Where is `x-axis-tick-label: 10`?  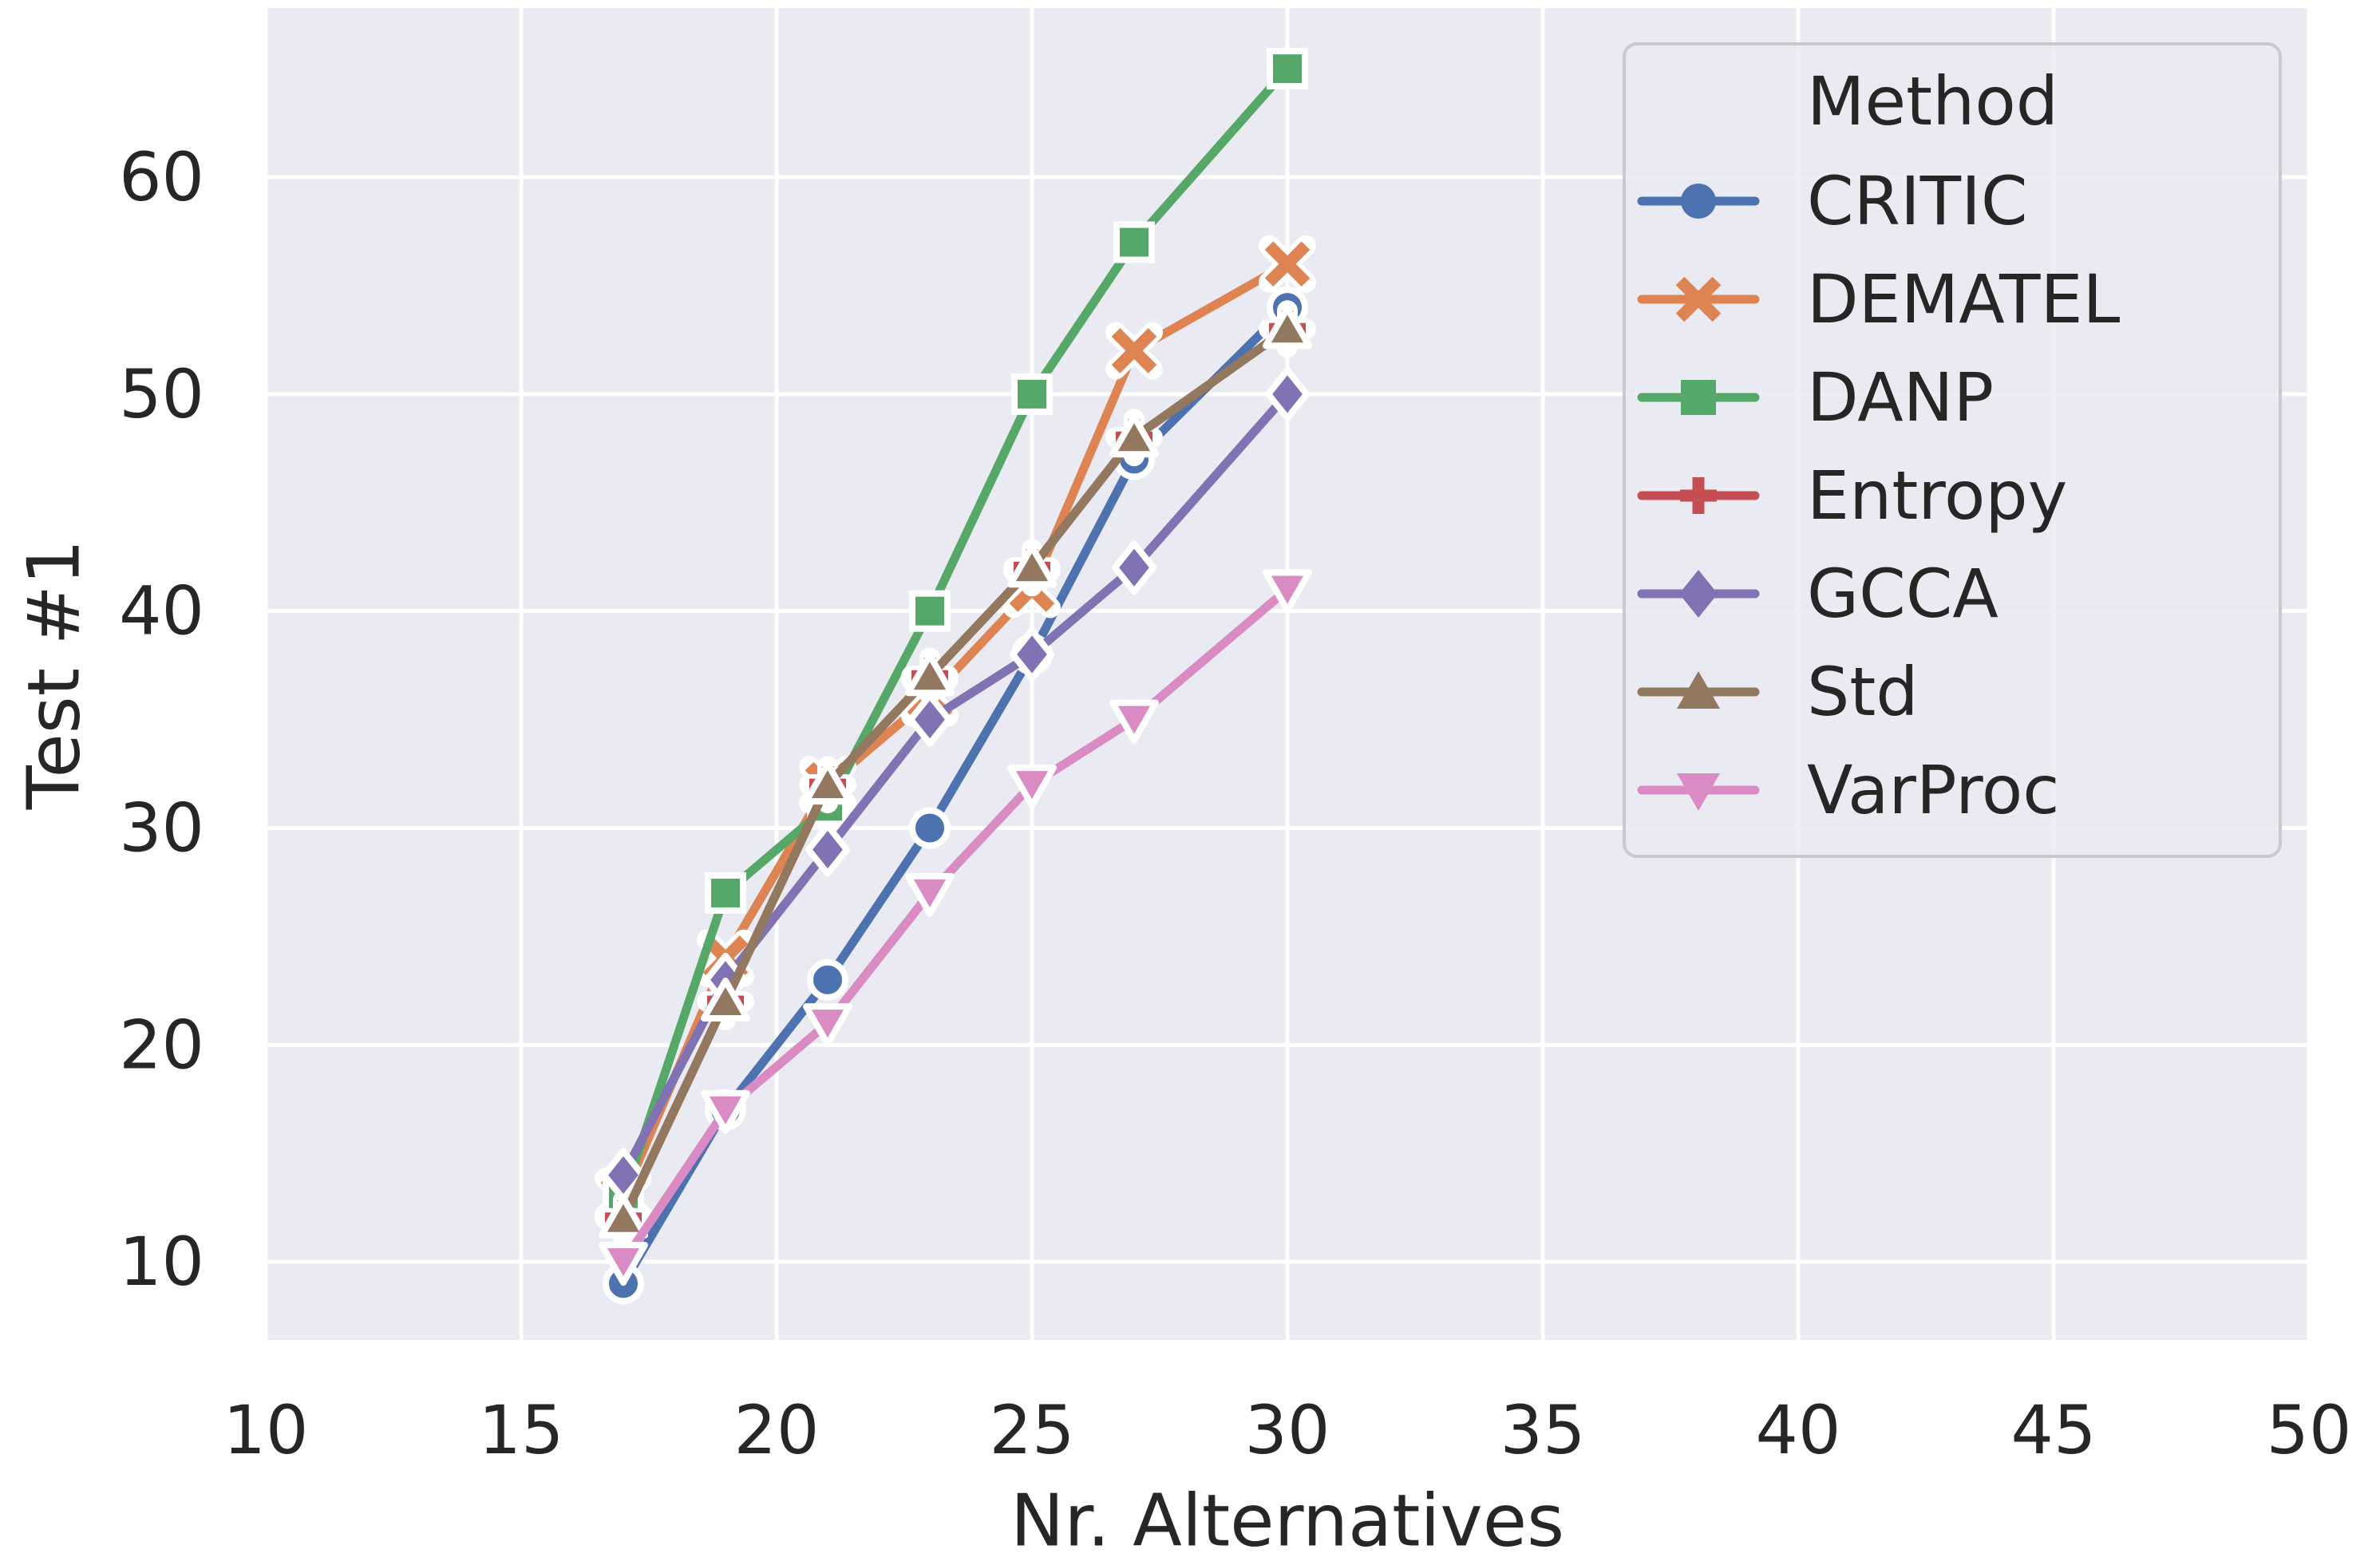 x-axis-tick-label: 10 is located at coordinates (266, 1430).